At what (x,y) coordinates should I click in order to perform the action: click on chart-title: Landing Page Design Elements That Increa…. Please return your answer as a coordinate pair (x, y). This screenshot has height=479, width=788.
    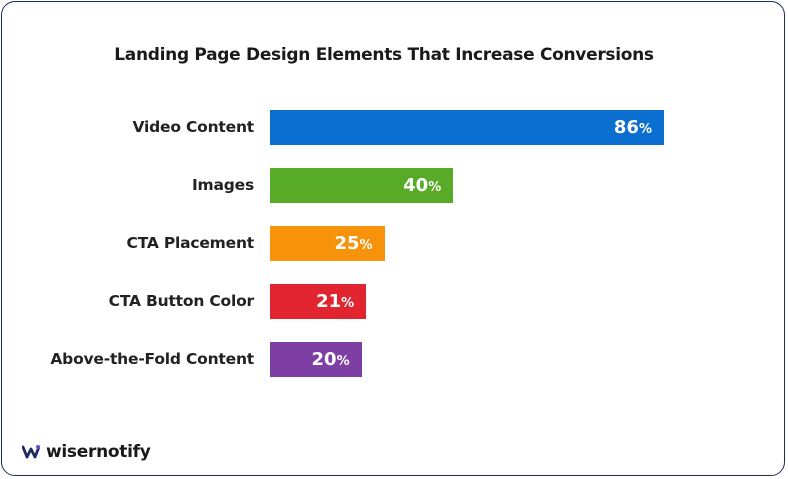
    Looking at the image, I should click on (384, 55).